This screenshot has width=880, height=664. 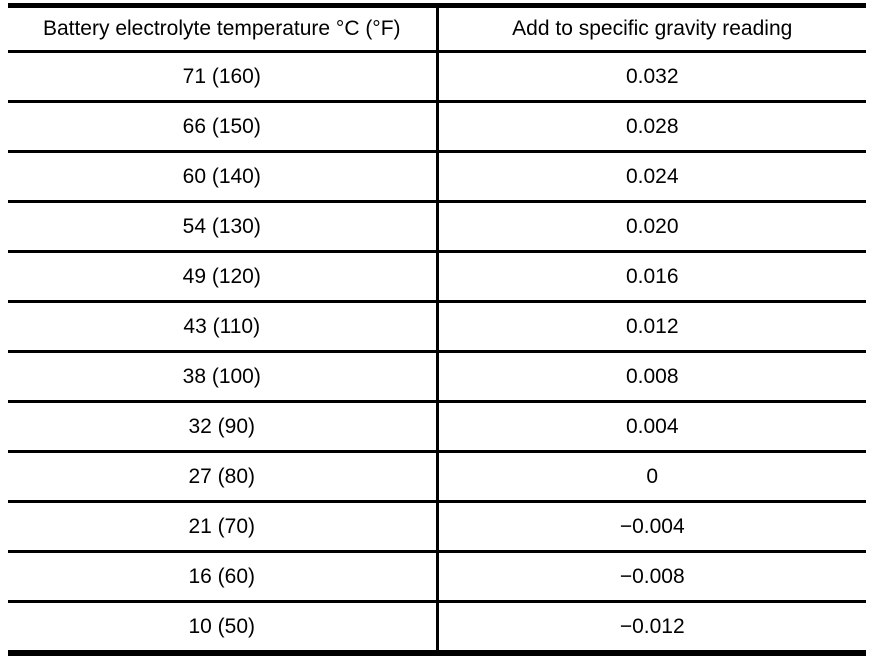 I want to click on table-row: 60 (140) 0.024, so click(x=437, y=177).